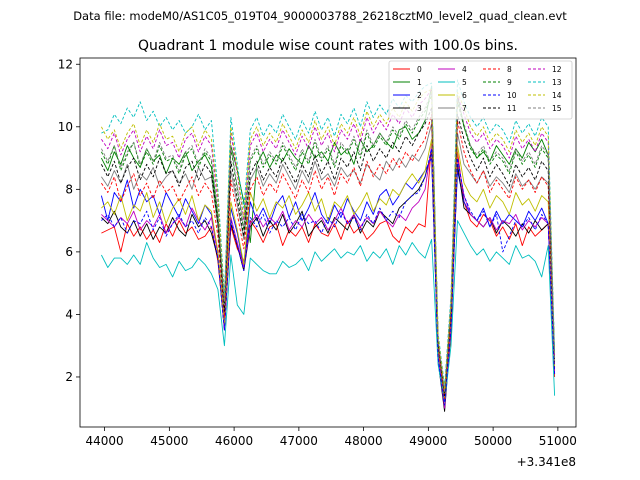 Image resolution: width=640 pixels, height=480 pixels. Describe the element at coordinates (557, 82) in the screenshot. I see `legend-label-13: 13` at that location.